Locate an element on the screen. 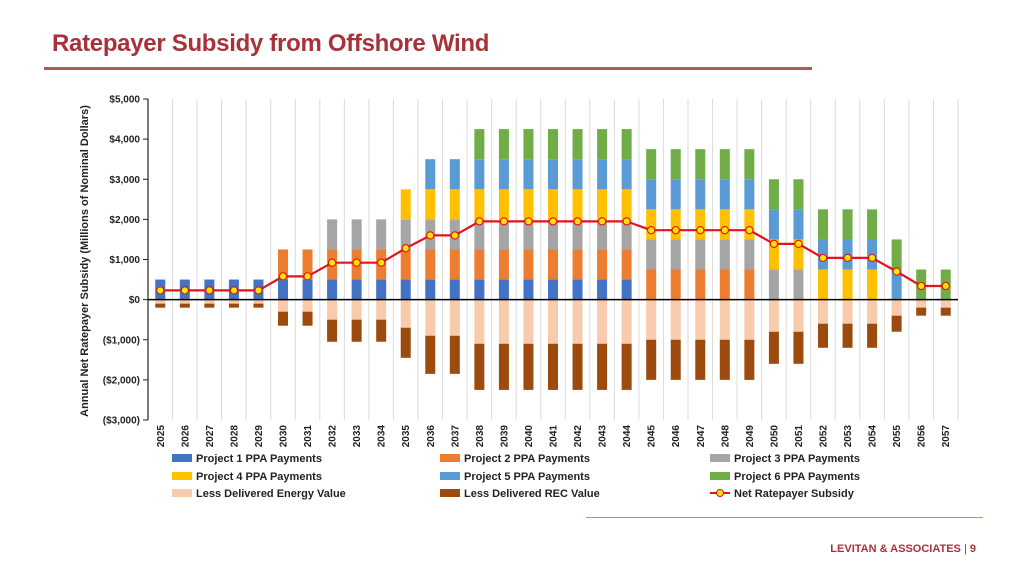  net-point-2032 is located at coordinates (332, 262).